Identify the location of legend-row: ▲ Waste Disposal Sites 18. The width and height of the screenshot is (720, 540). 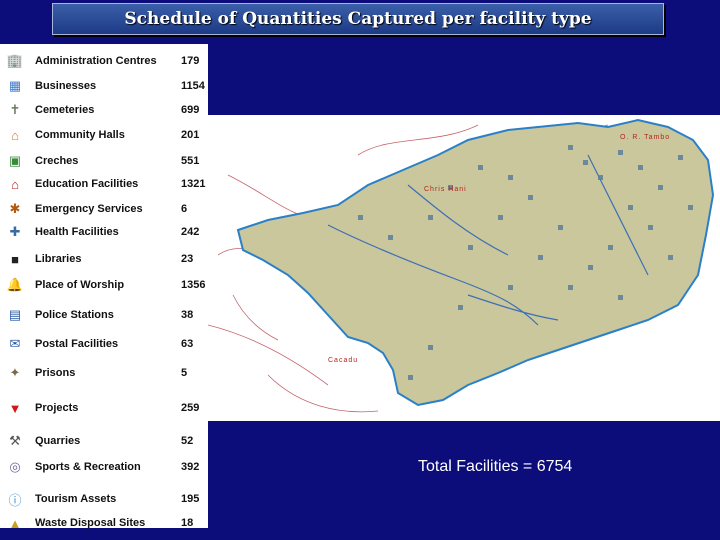
(104, 523).